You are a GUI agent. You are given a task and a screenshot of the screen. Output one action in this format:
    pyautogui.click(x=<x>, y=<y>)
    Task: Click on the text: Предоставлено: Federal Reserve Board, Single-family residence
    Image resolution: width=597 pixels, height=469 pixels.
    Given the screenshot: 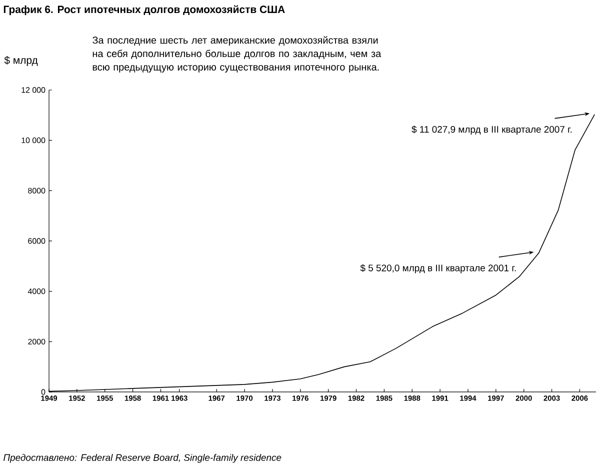 What is the action you would take?
    pyautogui.click(x=143, y=458)
    